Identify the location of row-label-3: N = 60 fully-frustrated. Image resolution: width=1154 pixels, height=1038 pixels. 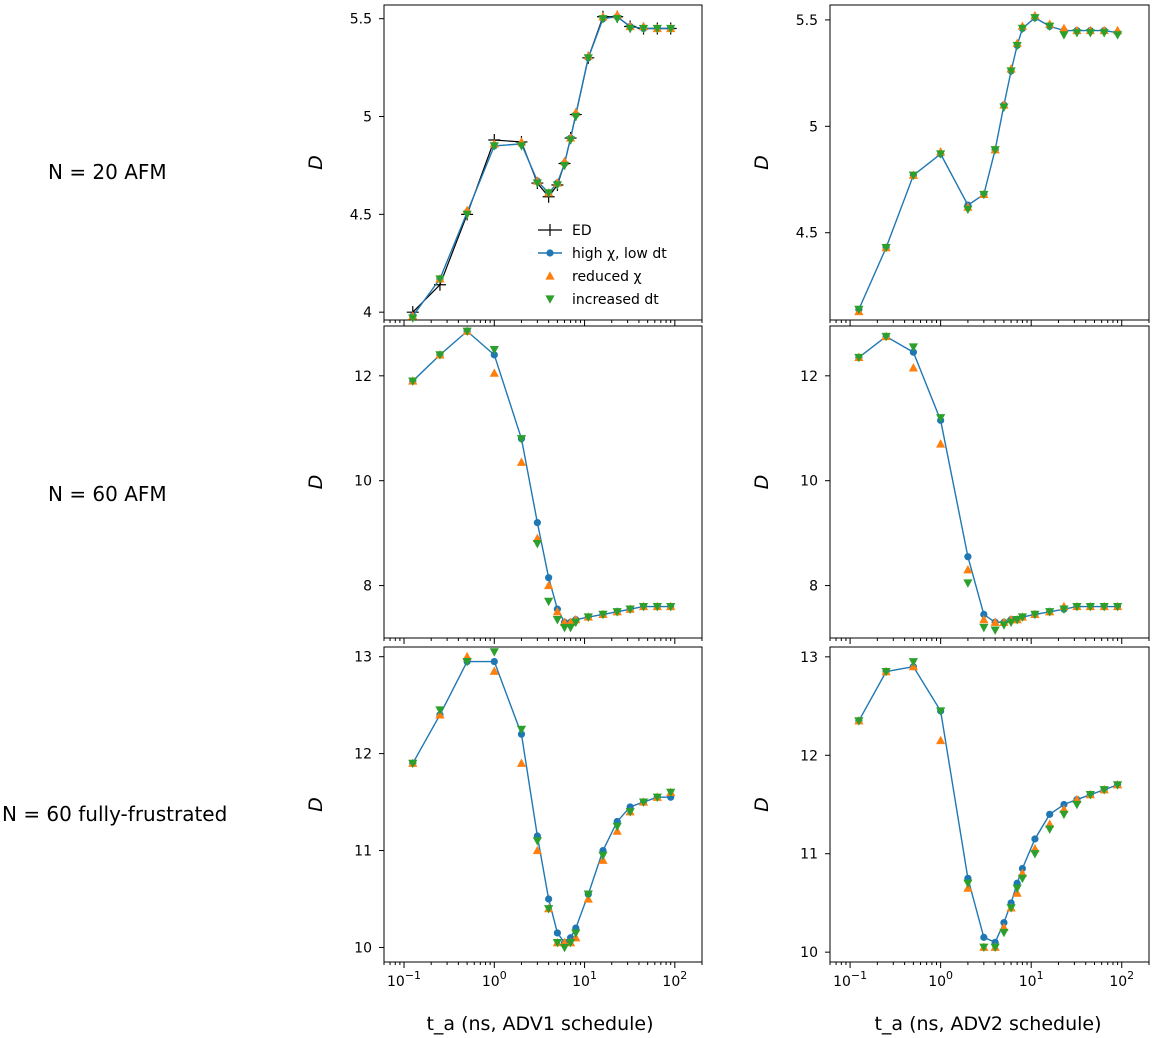
(114, 814).